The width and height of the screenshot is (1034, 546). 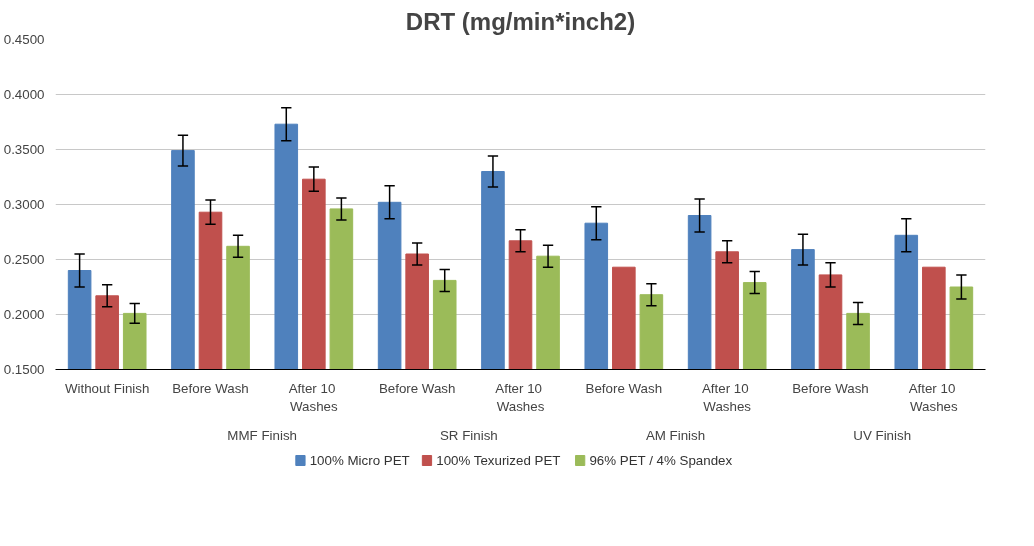 I want to click on legend-label: 100% Micro PET, so click(x=359, y=460).